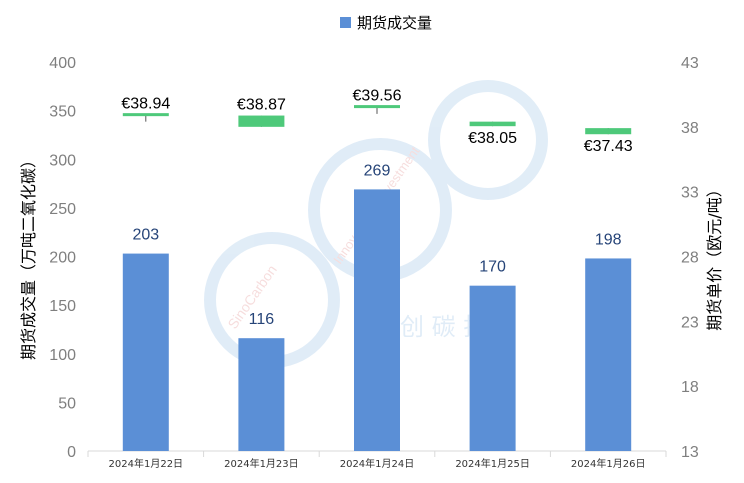 Image resolution: width=744 pixels, height=483 pixels. What do you see at coordinates (492, 267) in the screenshot?
I see `bar-value-label: 170` at bounding box center [492, 267].